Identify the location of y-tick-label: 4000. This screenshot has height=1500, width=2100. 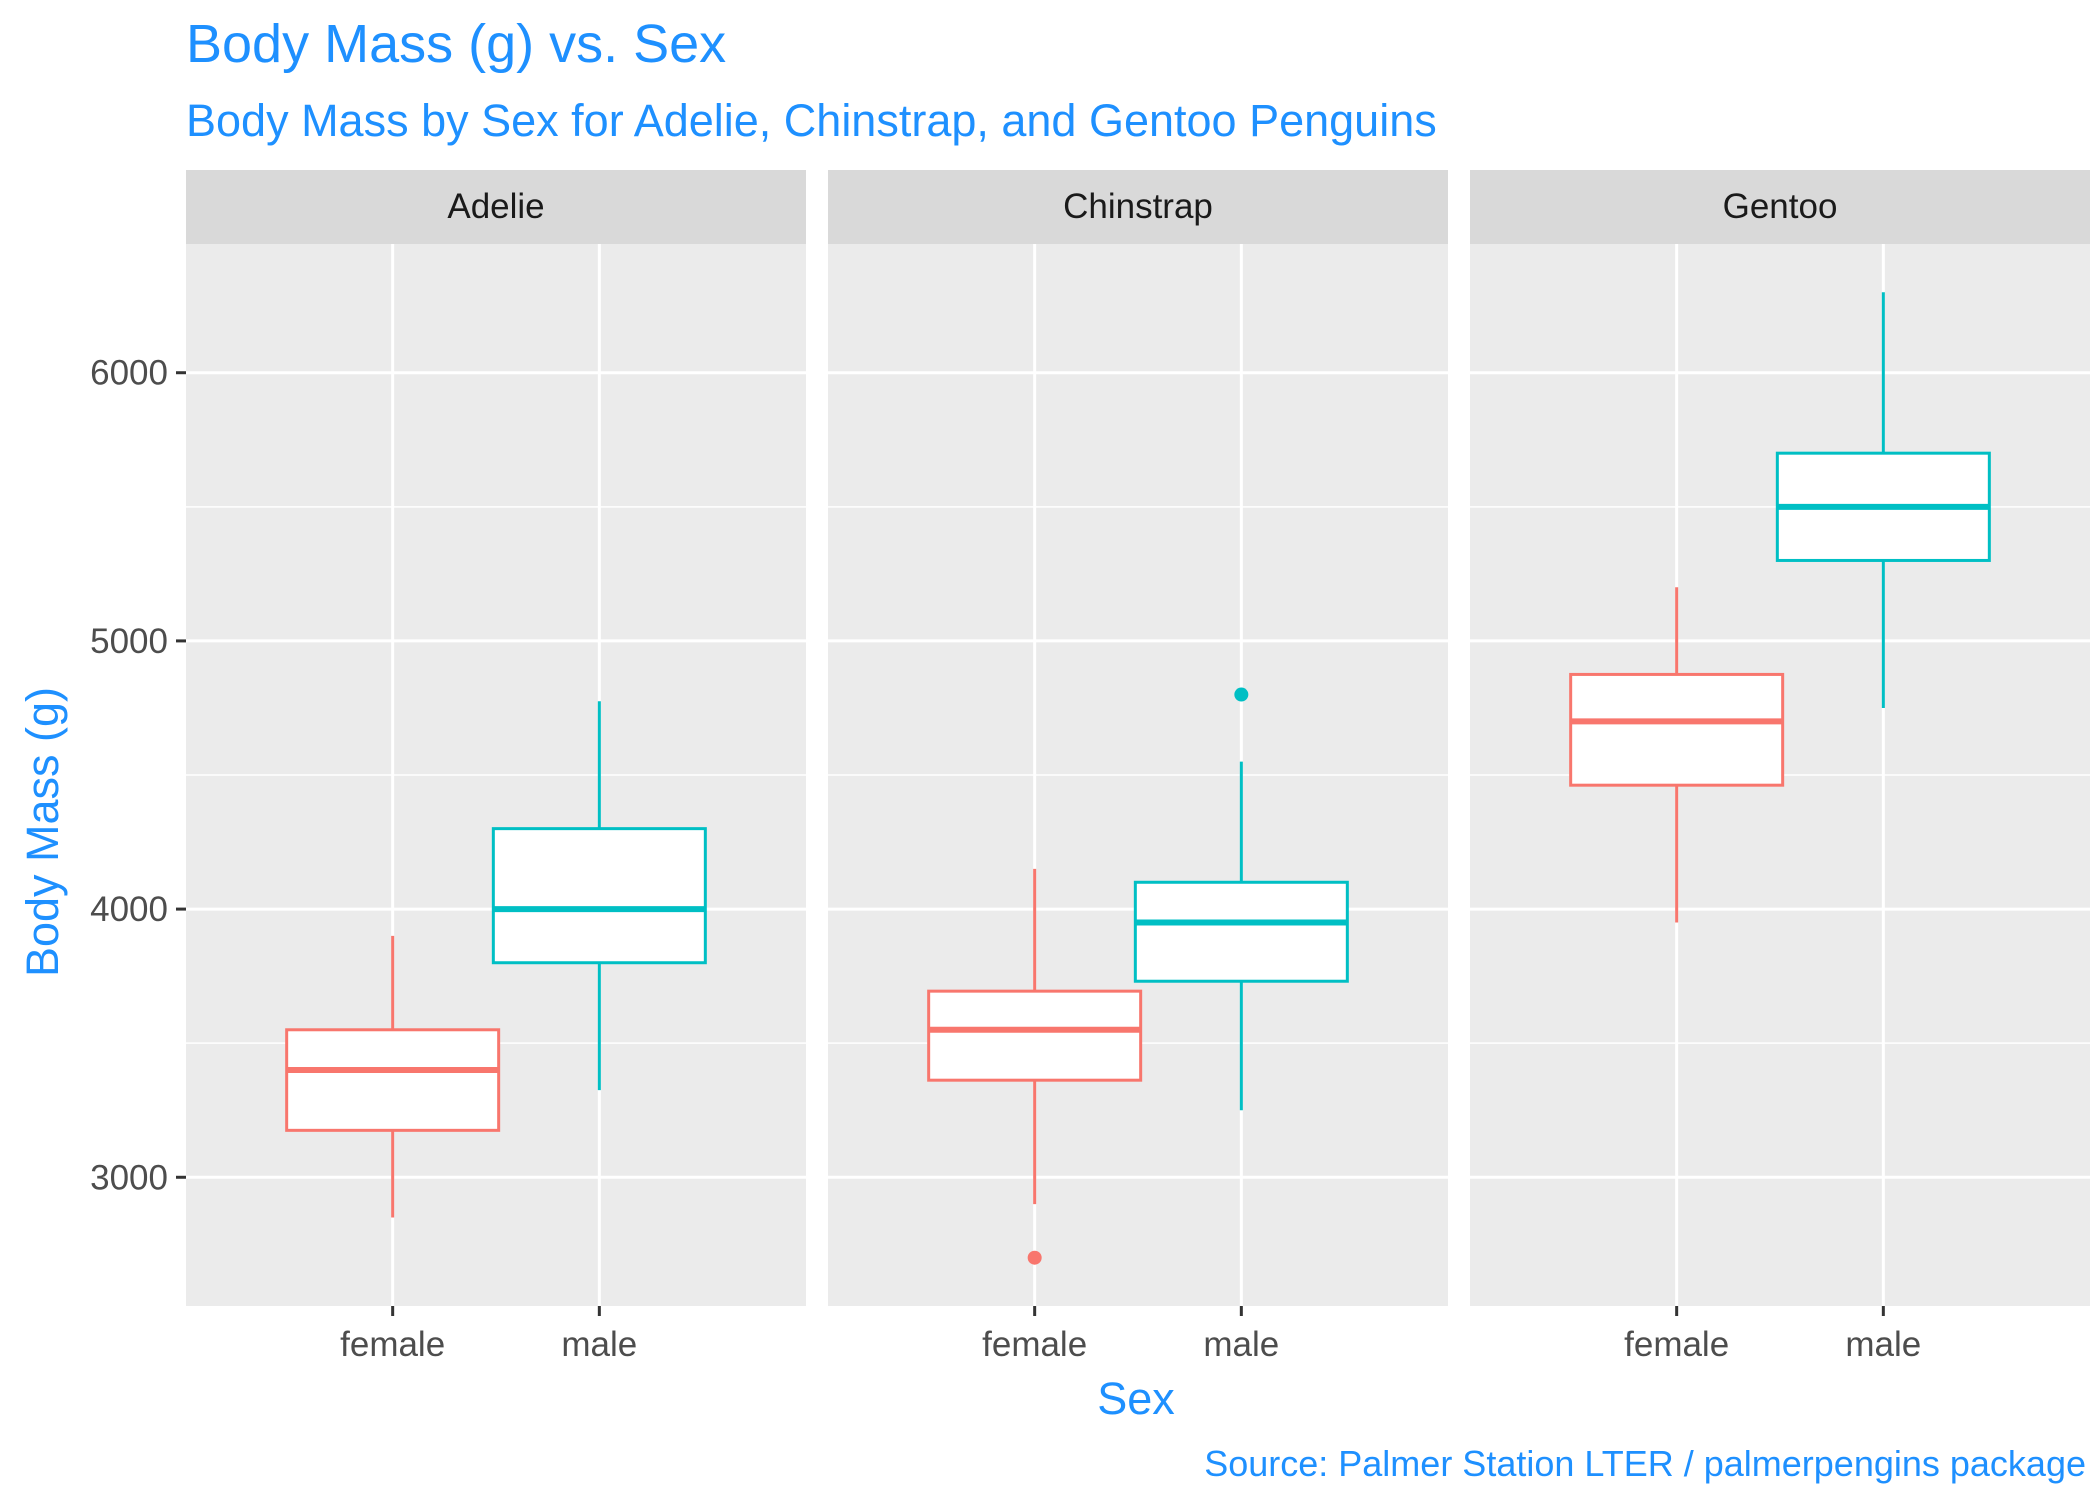
(129, 909).